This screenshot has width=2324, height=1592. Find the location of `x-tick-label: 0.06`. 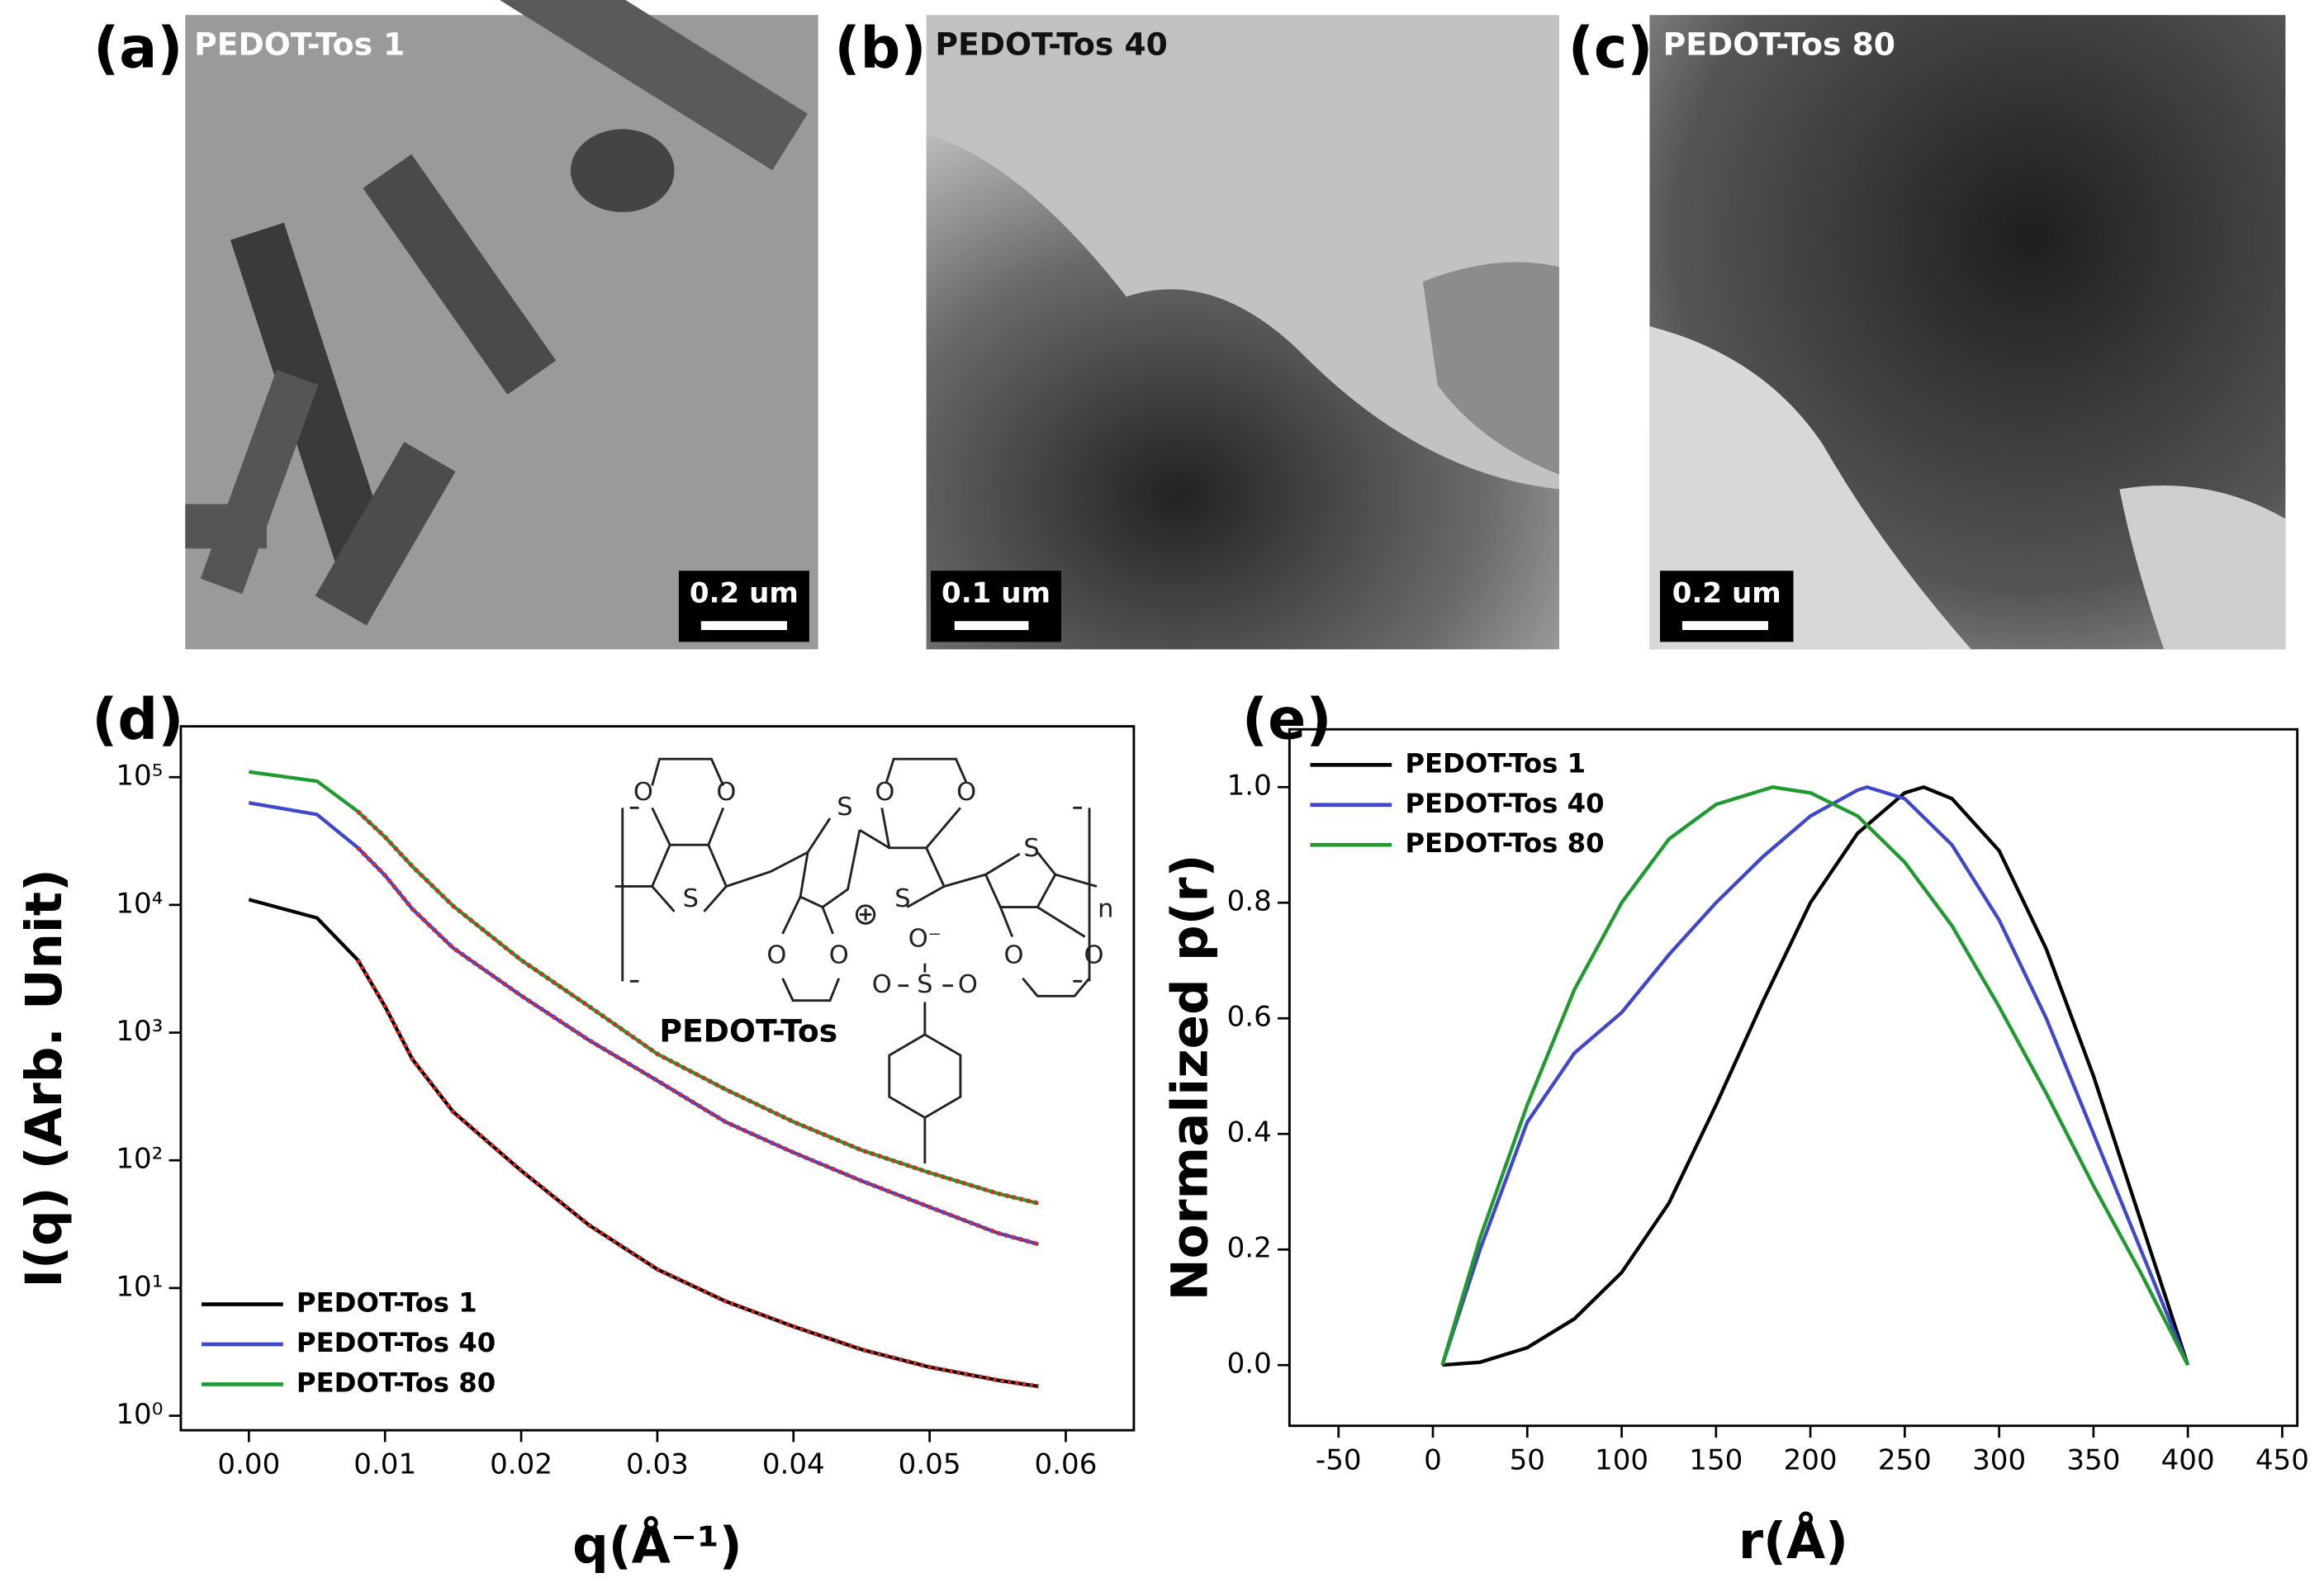

x-tick-label: 0.06 is located at coordinates (1066, 1464).